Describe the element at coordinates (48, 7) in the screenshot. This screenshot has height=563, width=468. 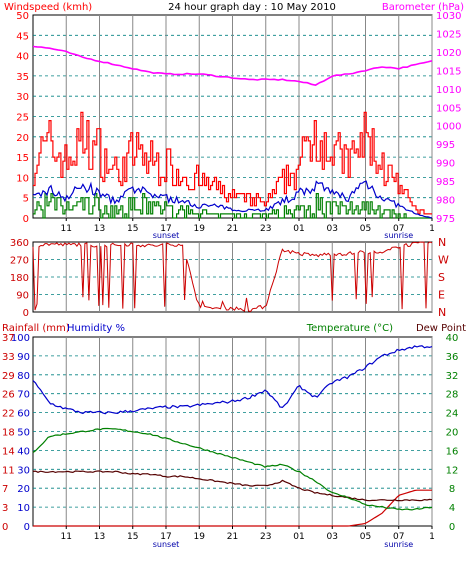
I see `windspeed-label: Windspeed (kmh)` at that location.